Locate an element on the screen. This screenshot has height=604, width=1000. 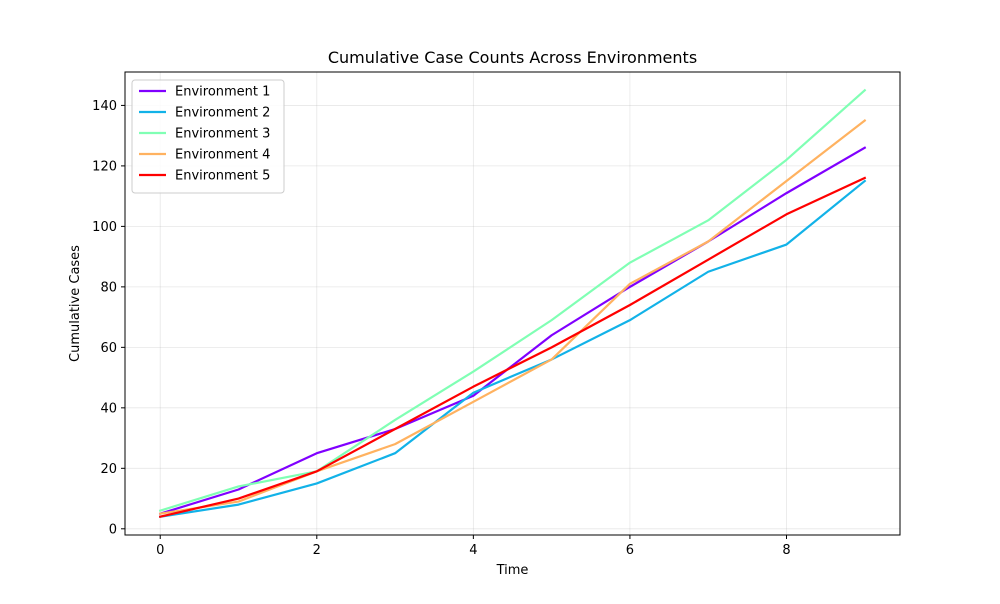
x-tick-label: 2 is located at coordinates (317, 550).